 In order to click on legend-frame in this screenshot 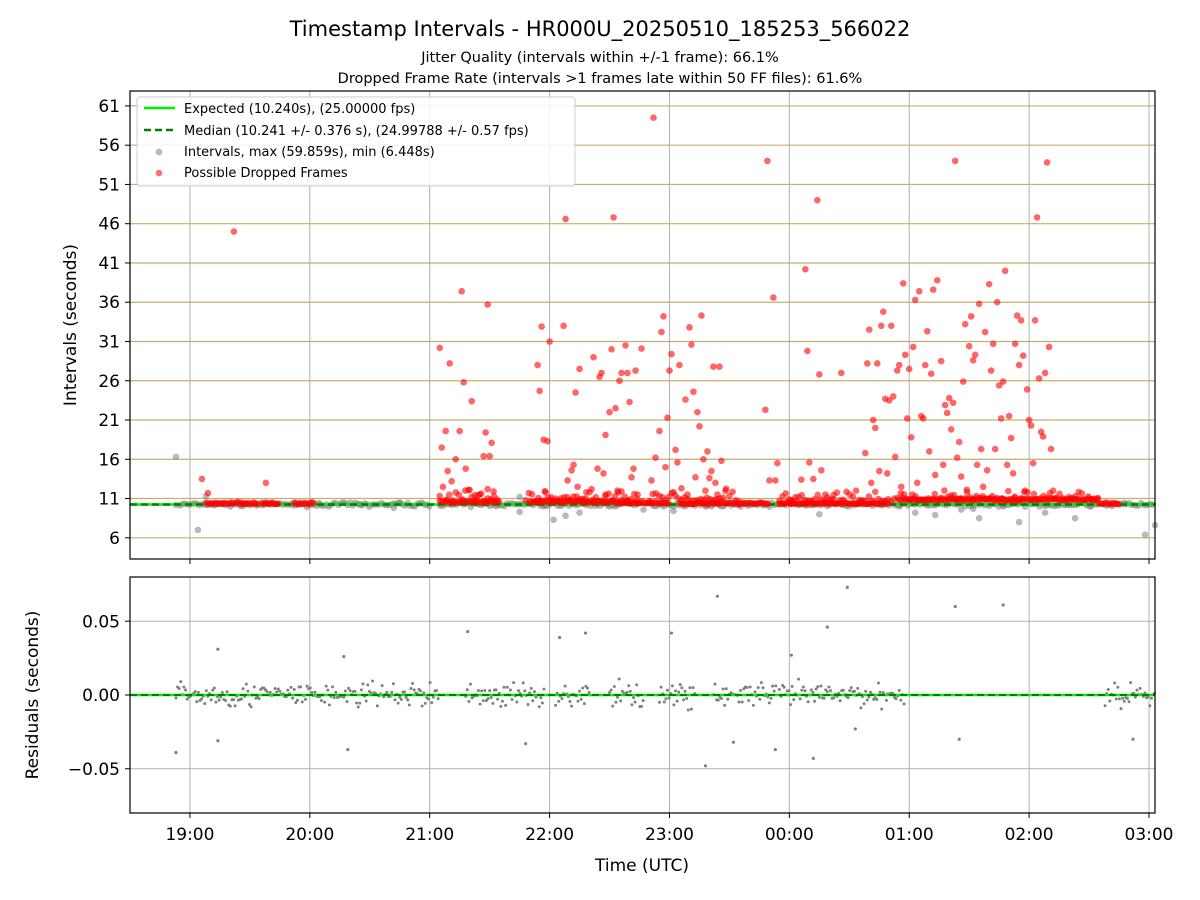, I will do `click(356, 141)`.